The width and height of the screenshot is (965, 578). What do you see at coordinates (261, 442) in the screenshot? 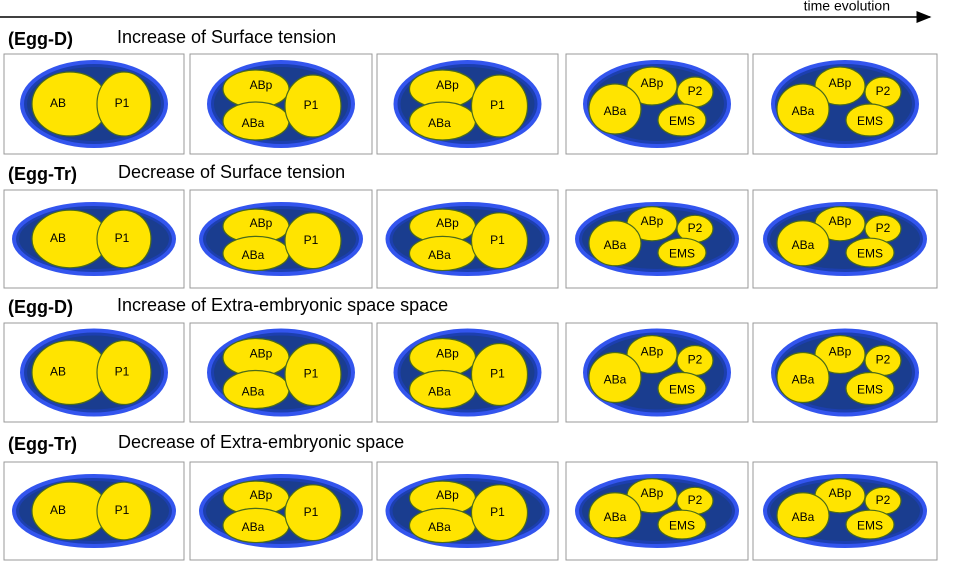
I see `row-title: Decrease of Extra-embryonic space` at bounding box center [261, 442].